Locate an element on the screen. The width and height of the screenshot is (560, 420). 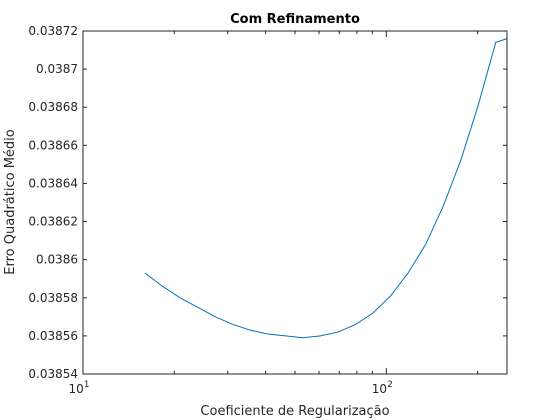
y-tick-label: 0.03856 is located at coordinates (53, 336).